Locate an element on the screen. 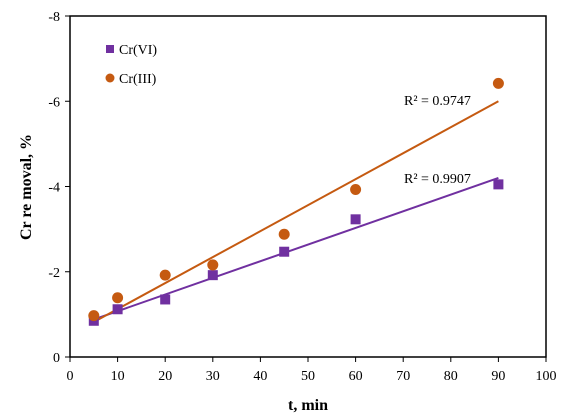  x-tick-label: 30 is located at coordinates (213, 376).